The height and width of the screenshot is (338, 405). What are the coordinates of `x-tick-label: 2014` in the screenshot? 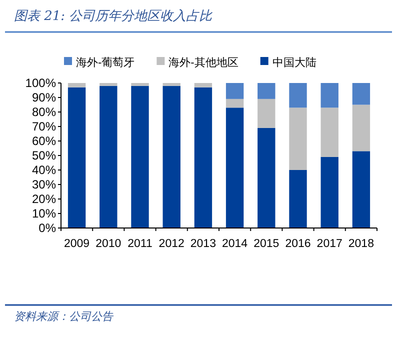 It's located at (235, 244).